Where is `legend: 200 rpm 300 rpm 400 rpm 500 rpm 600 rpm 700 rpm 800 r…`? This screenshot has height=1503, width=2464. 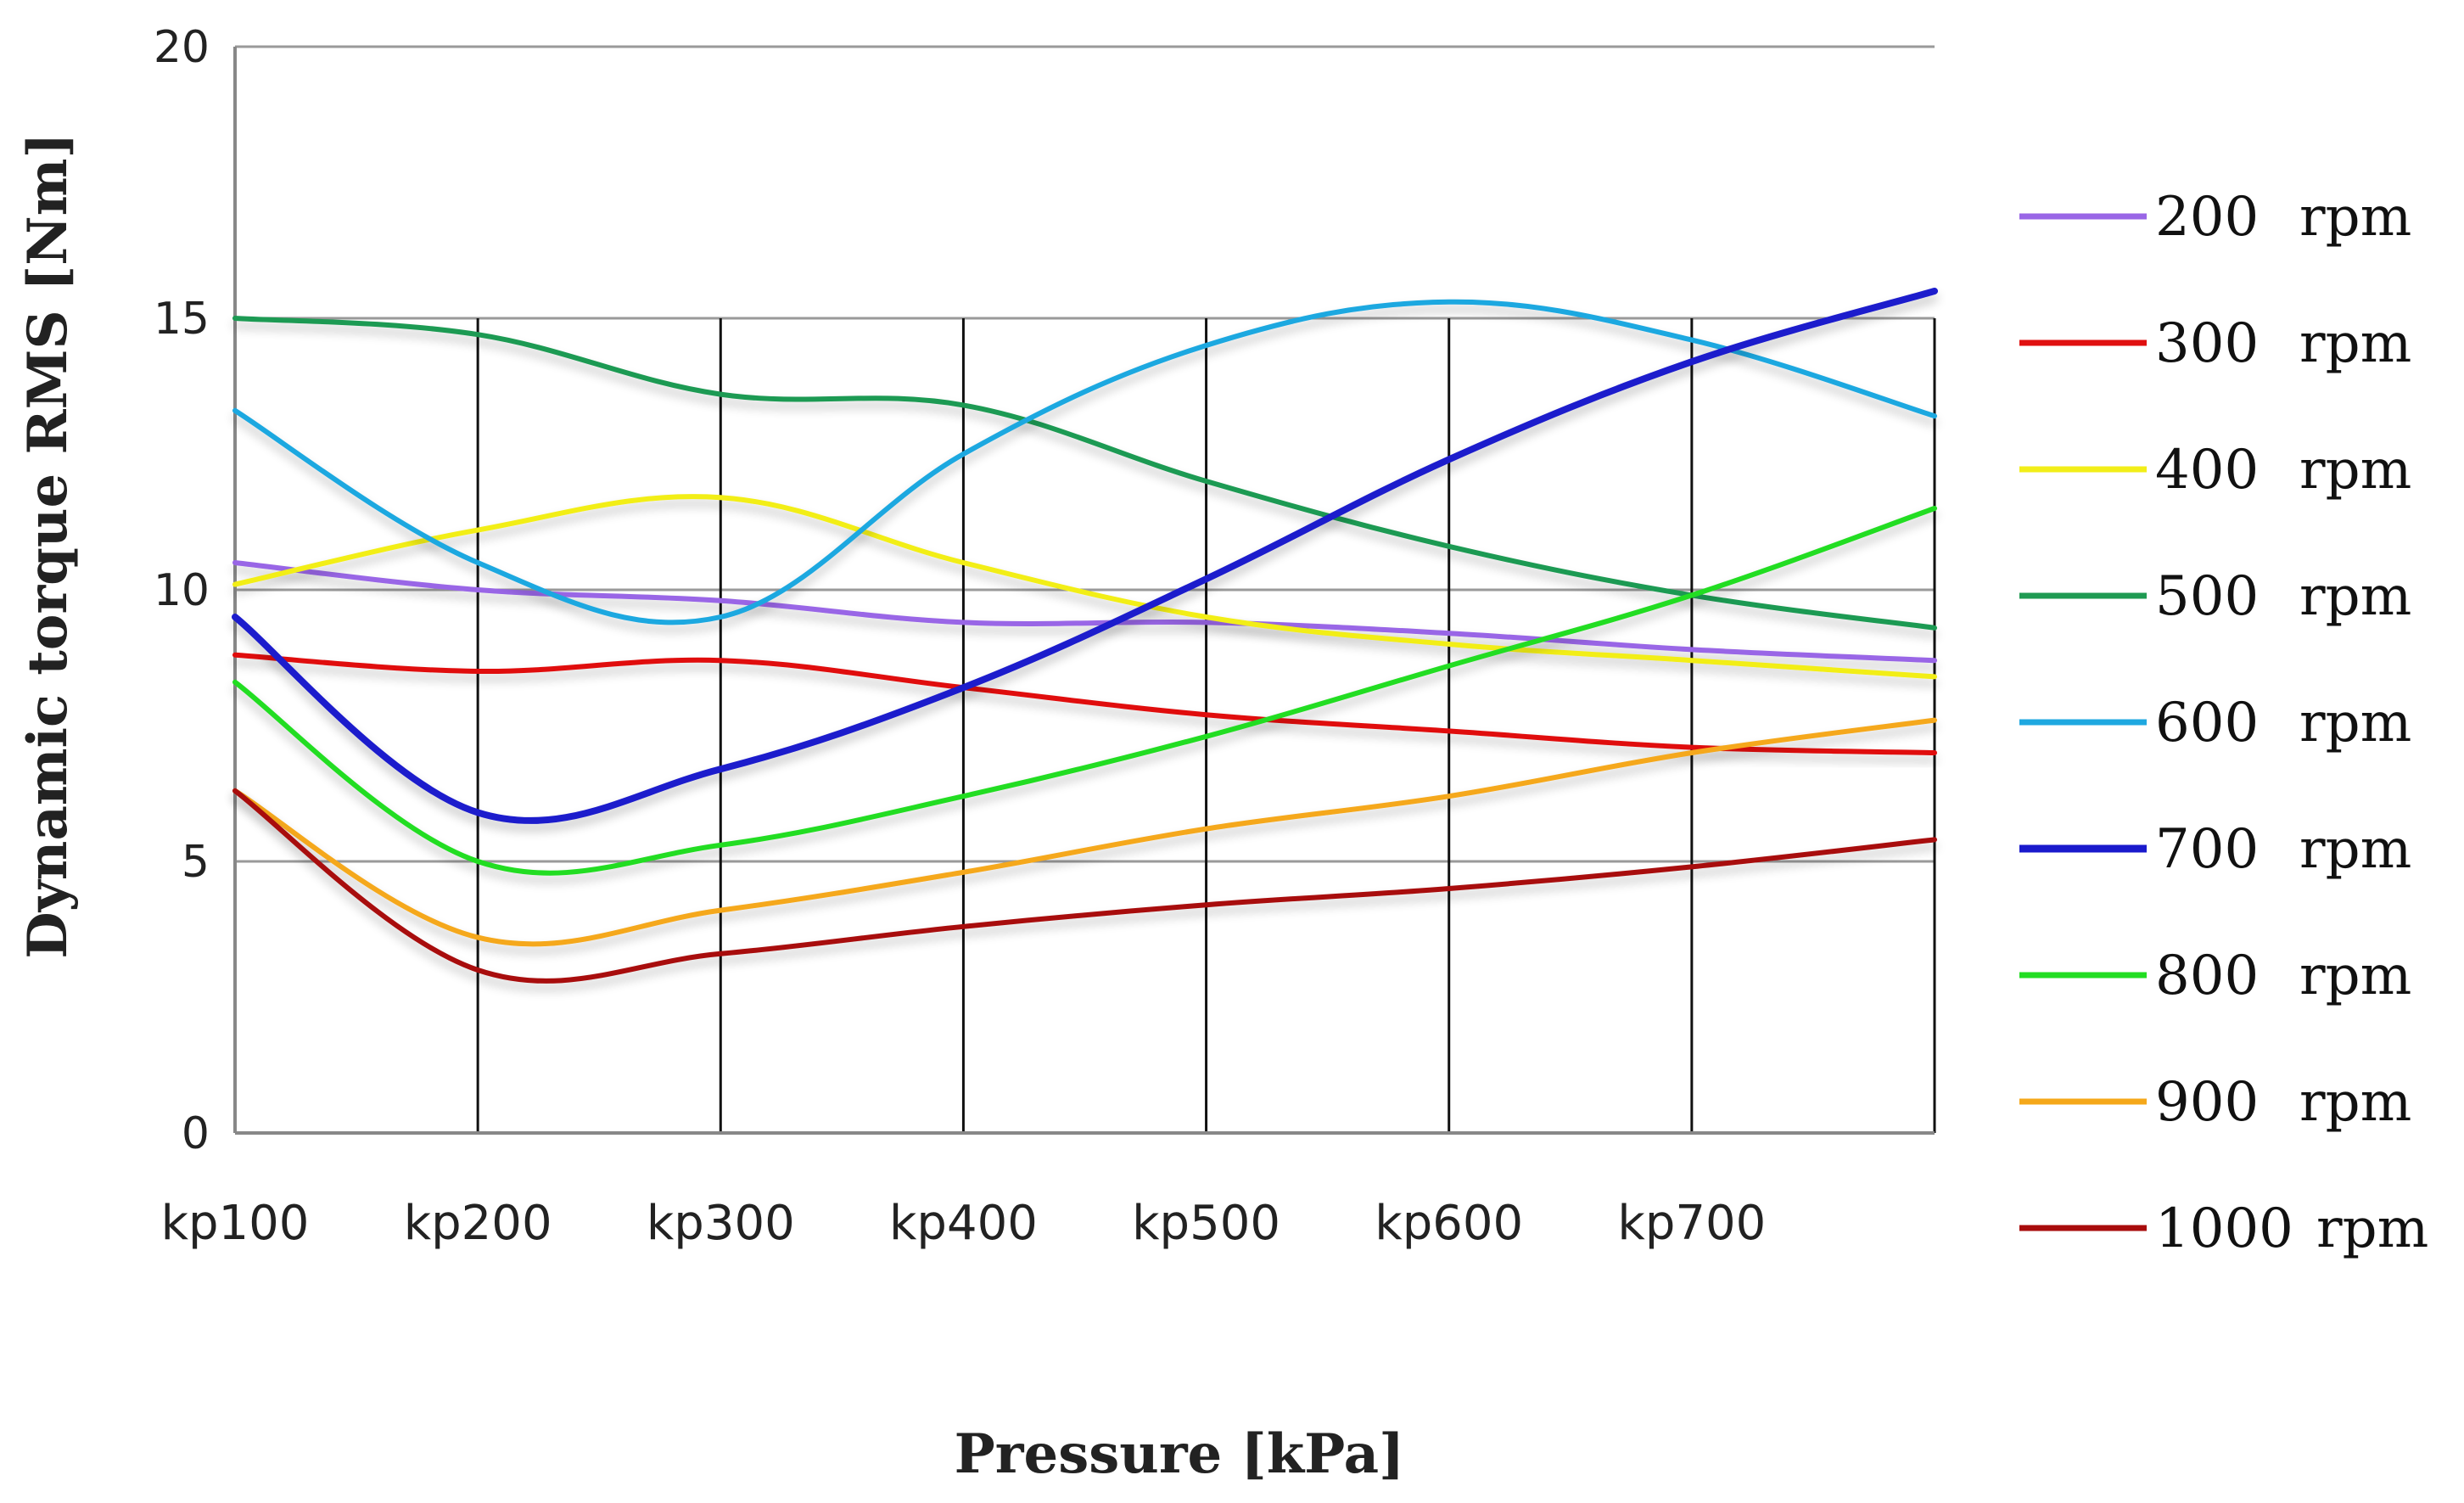 legend: 200 rpm 300 rpm 400 rpm 500 rpm 600 rpm 700 rpm 800 r… is located at coordinates (2223, 723).